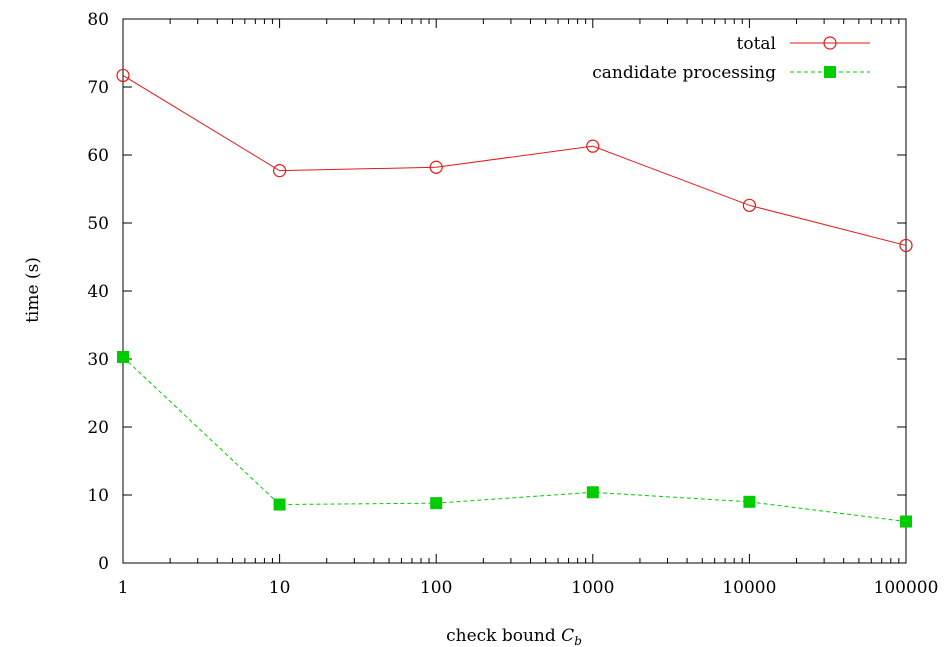  I want to click on x-tick-label: 100000, so click(906, 588).